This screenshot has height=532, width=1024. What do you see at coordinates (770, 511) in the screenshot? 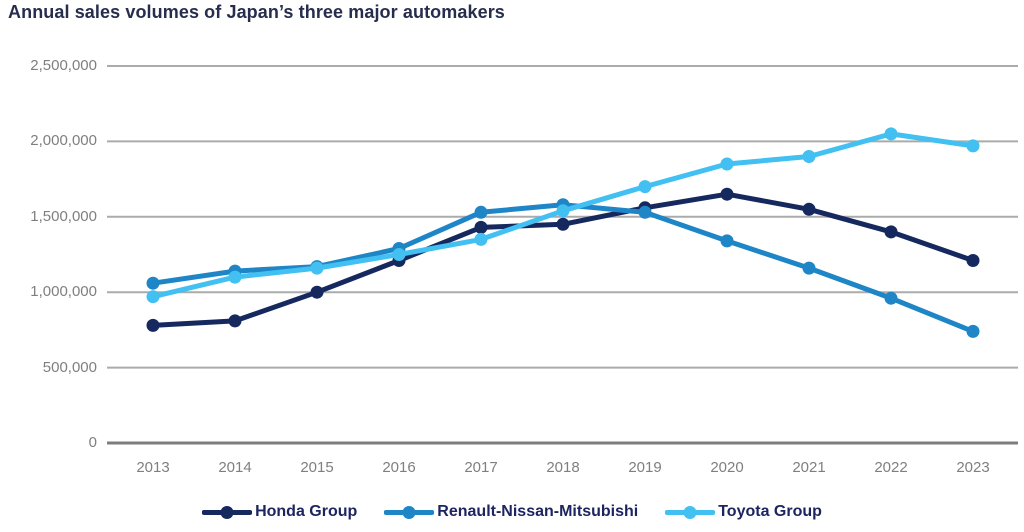
I see `legend-label: Toyota Group` at bounding box center [770, 511].